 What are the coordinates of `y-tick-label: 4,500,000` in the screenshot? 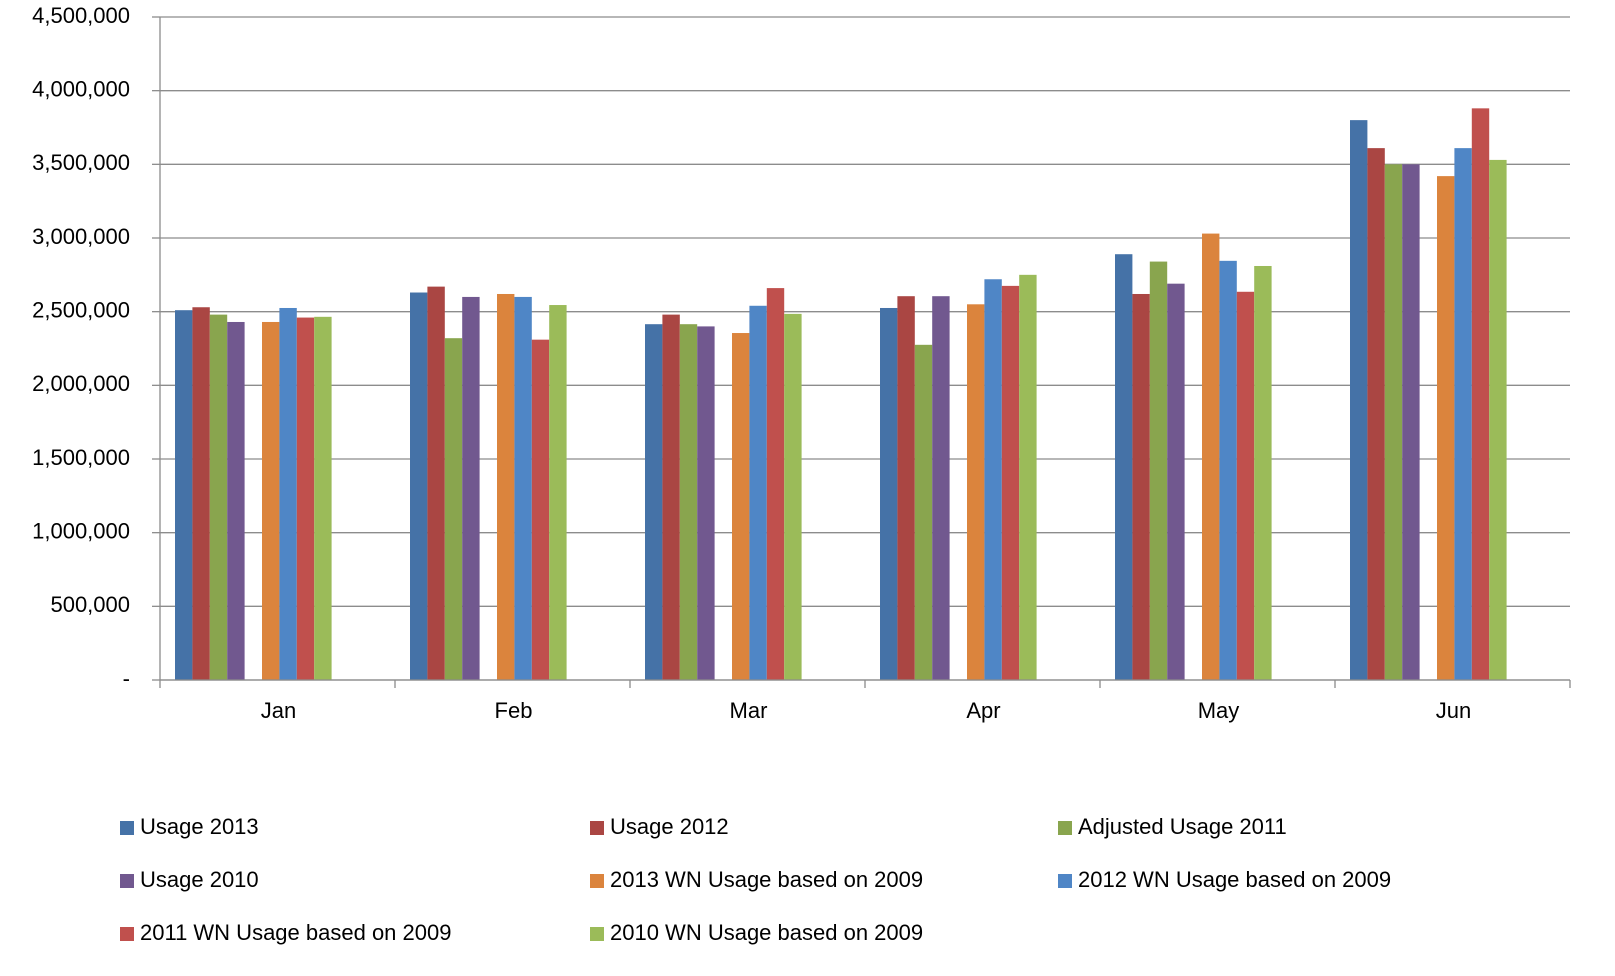 It's located at (81, 15).